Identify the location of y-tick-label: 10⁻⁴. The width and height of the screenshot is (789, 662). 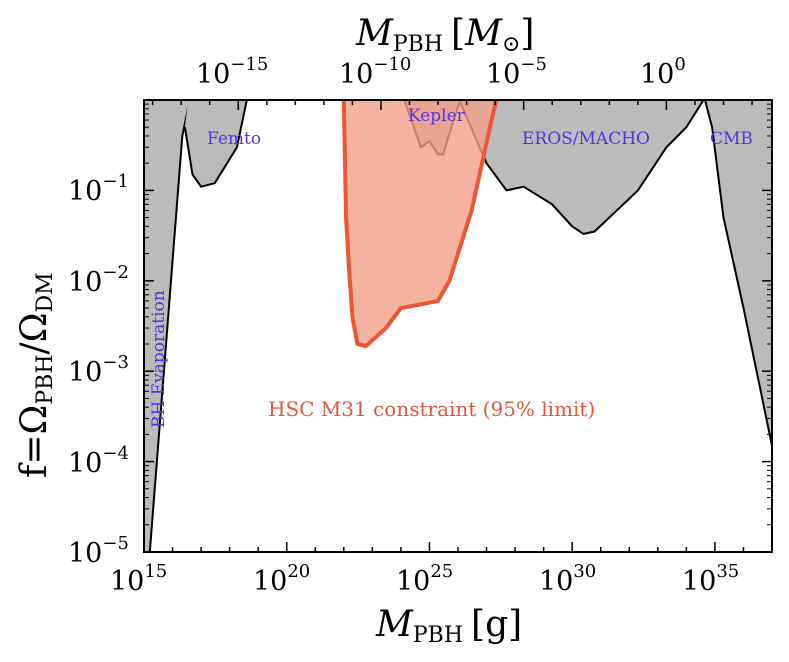
(98, 461).